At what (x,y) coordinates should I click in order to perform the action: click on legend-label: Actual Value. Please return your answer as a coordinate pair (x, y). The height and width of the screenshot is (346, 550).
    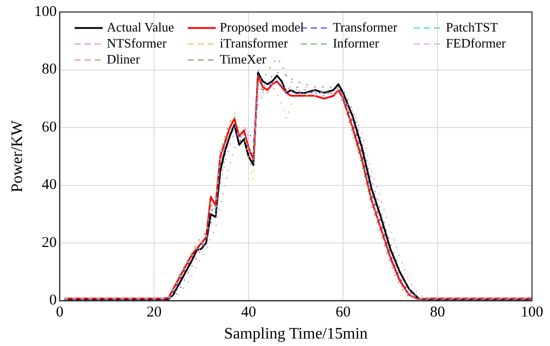
    Looking at the image, I should click on (140, 26).